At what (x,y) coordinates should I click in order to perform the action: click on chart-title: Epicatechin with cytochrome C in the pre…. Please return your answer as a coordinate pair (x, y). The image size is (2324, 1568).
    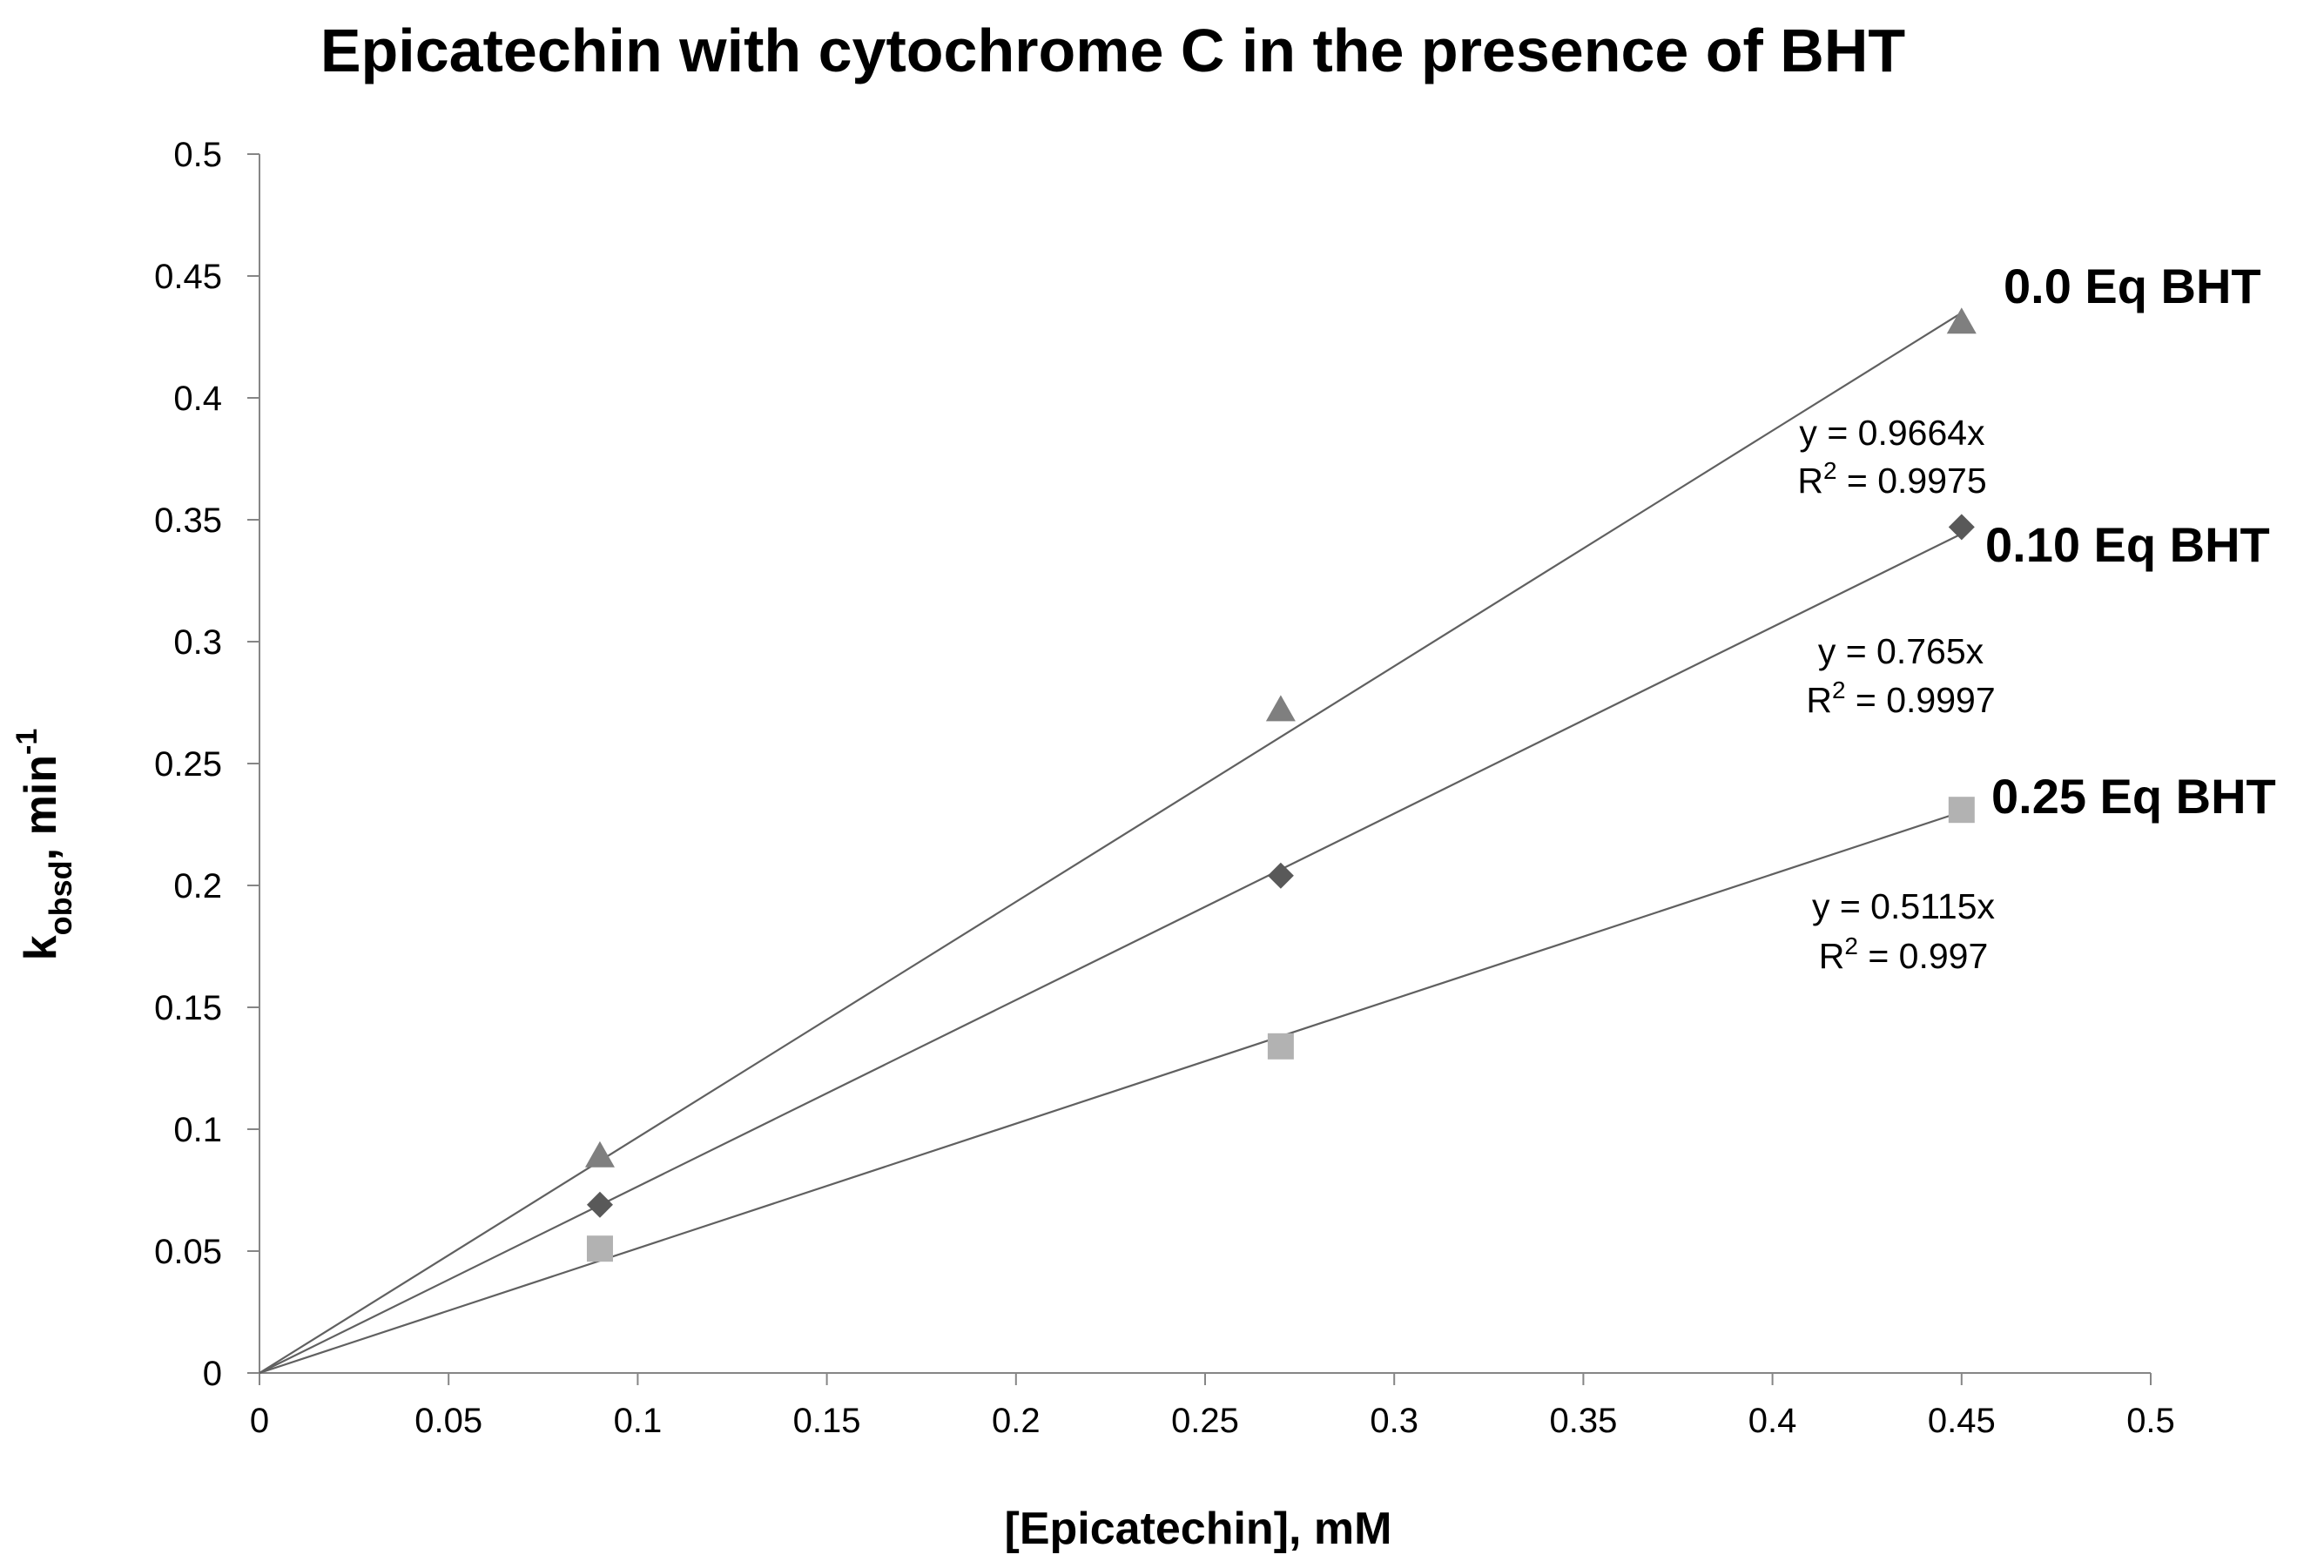
    Looking at the image, I should click on (1112, 50).